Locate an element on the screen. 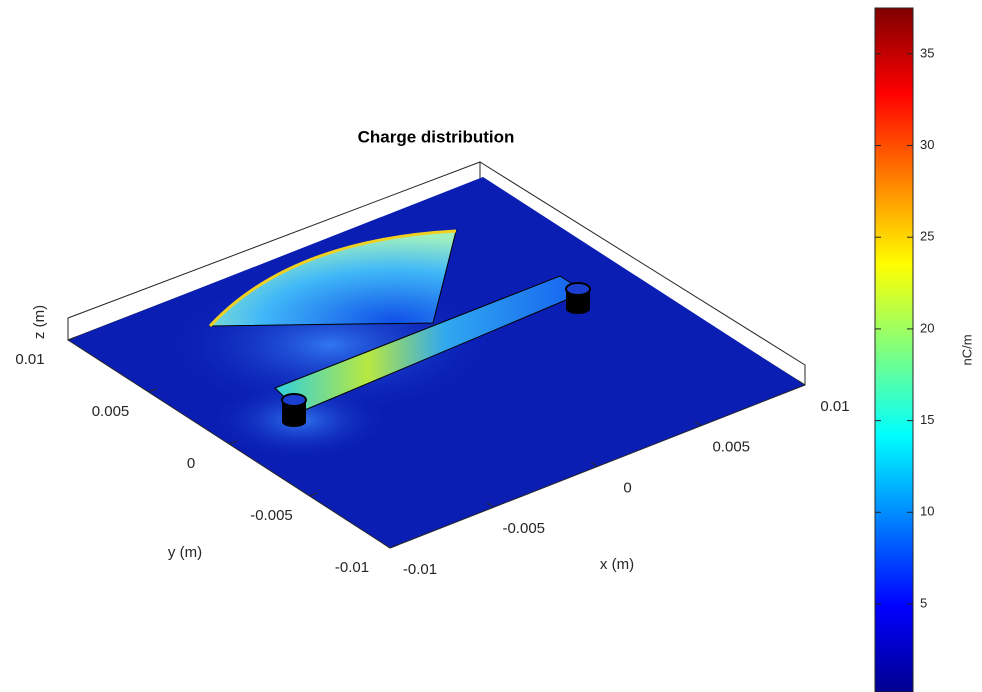  colorbar-label: nC/m is located at coordinates (966, 349).